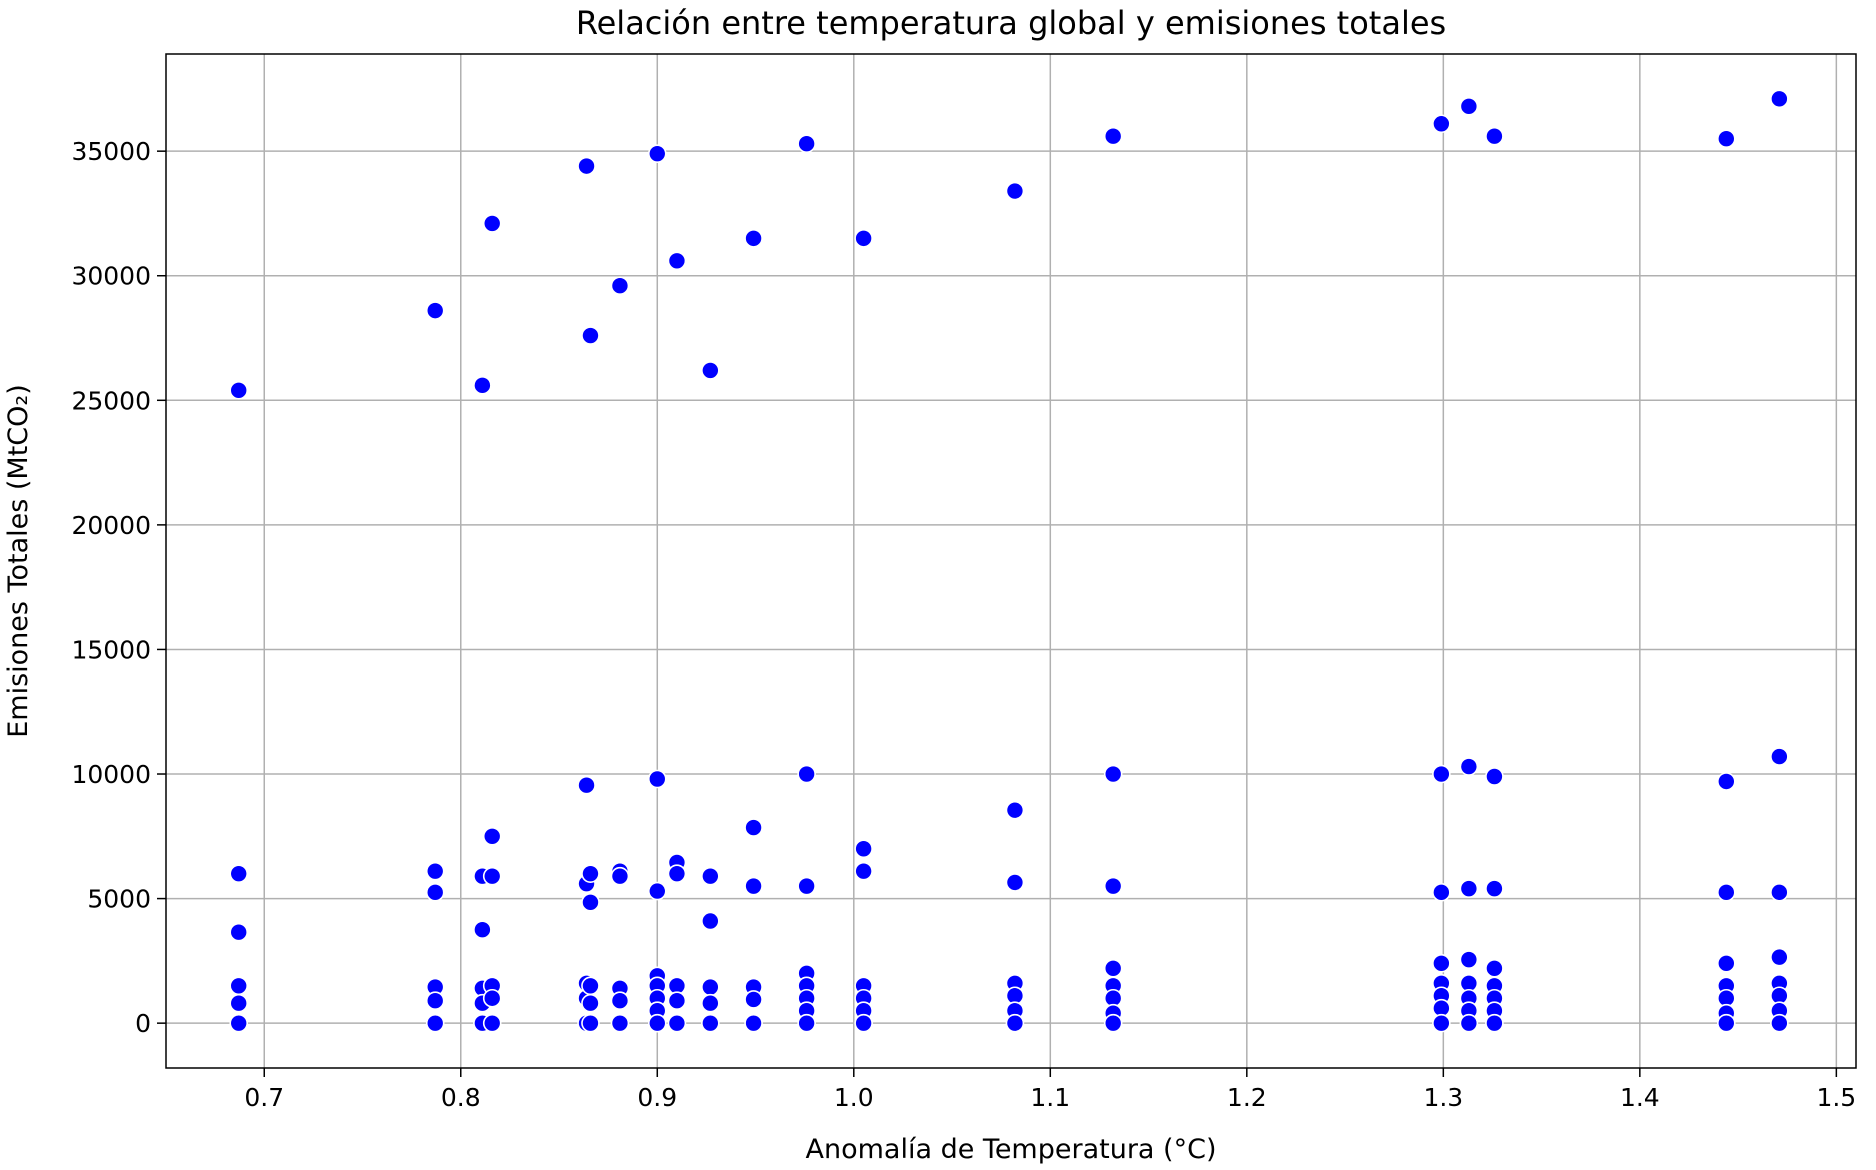 Image resolution: width=1876 pixels, height=1170 pixels. Describe the element at coordinates (119, 899) in the screenshot. I see `y-tick-label: 5000` at that location.